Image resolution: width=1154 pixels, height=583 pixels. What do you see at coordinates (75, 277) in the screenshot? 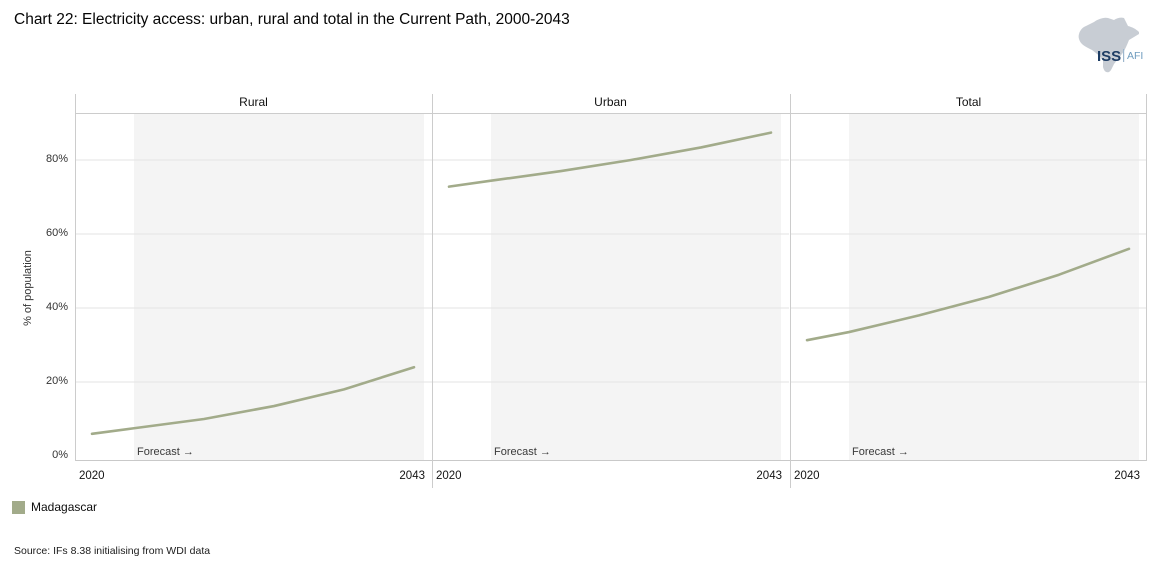
I see `panel-border-left` at bounding box center [75, 277].